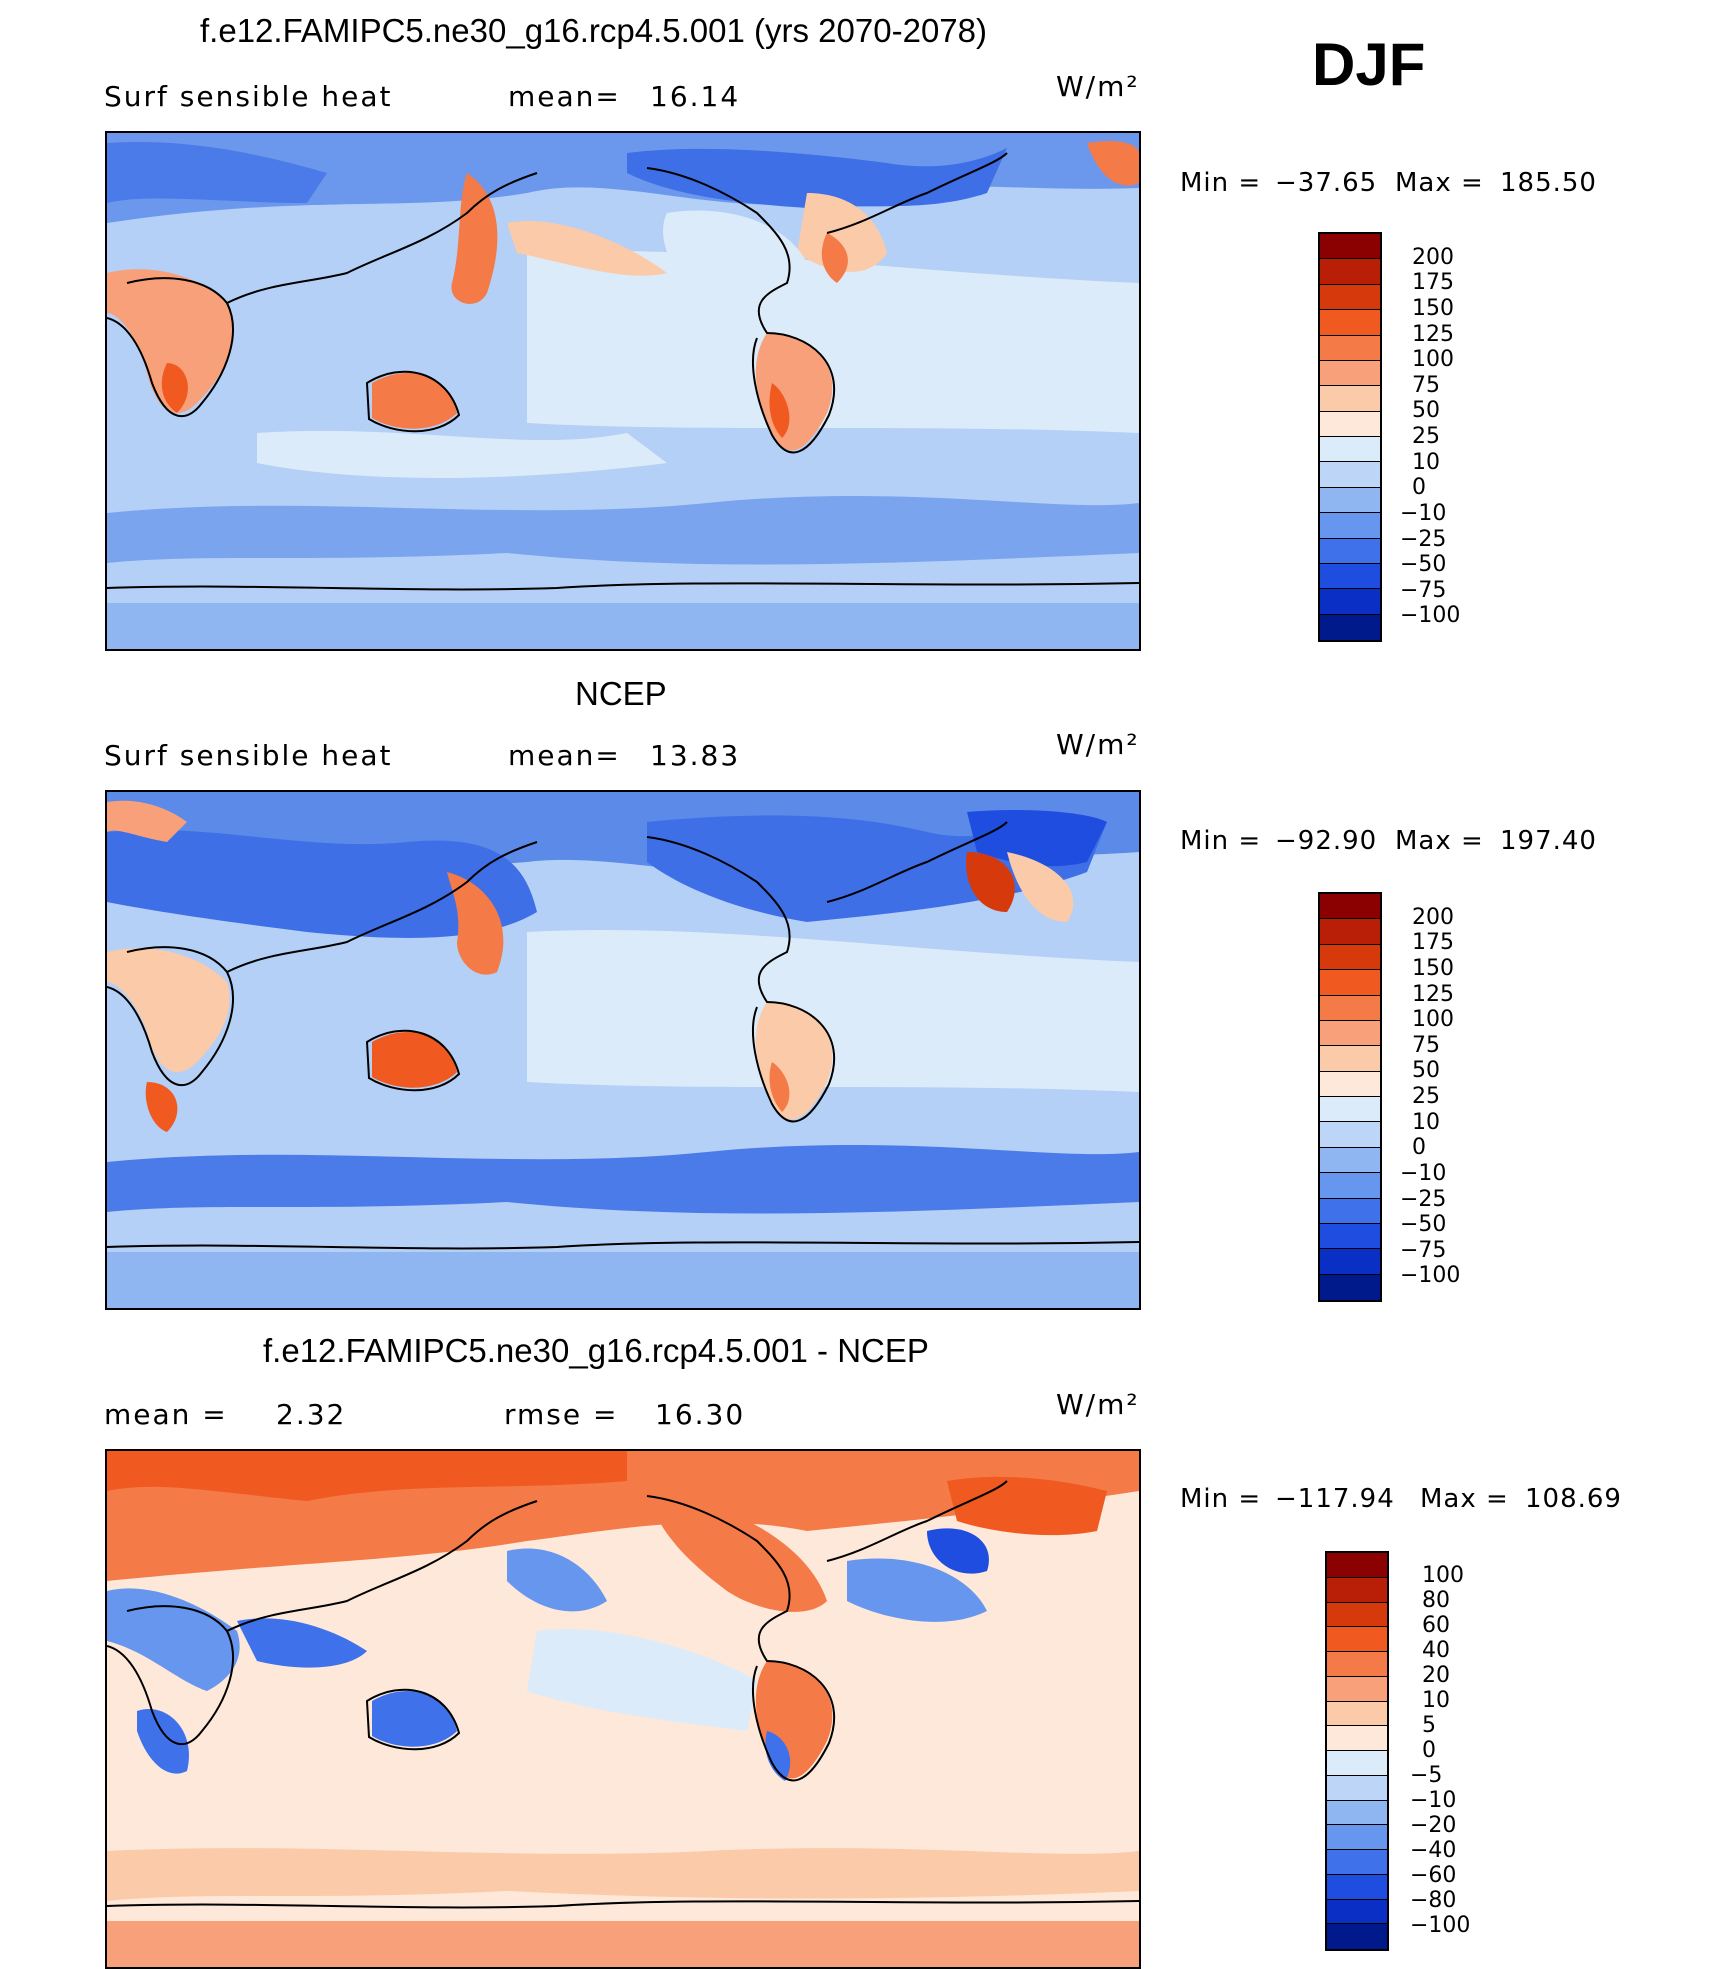 This screenshot has width=1710, height=1969. What do you see at coordinates (695, 96) in the screenshot?
I see `mean-value-model: 16.14` at bounding box center [695, 96].